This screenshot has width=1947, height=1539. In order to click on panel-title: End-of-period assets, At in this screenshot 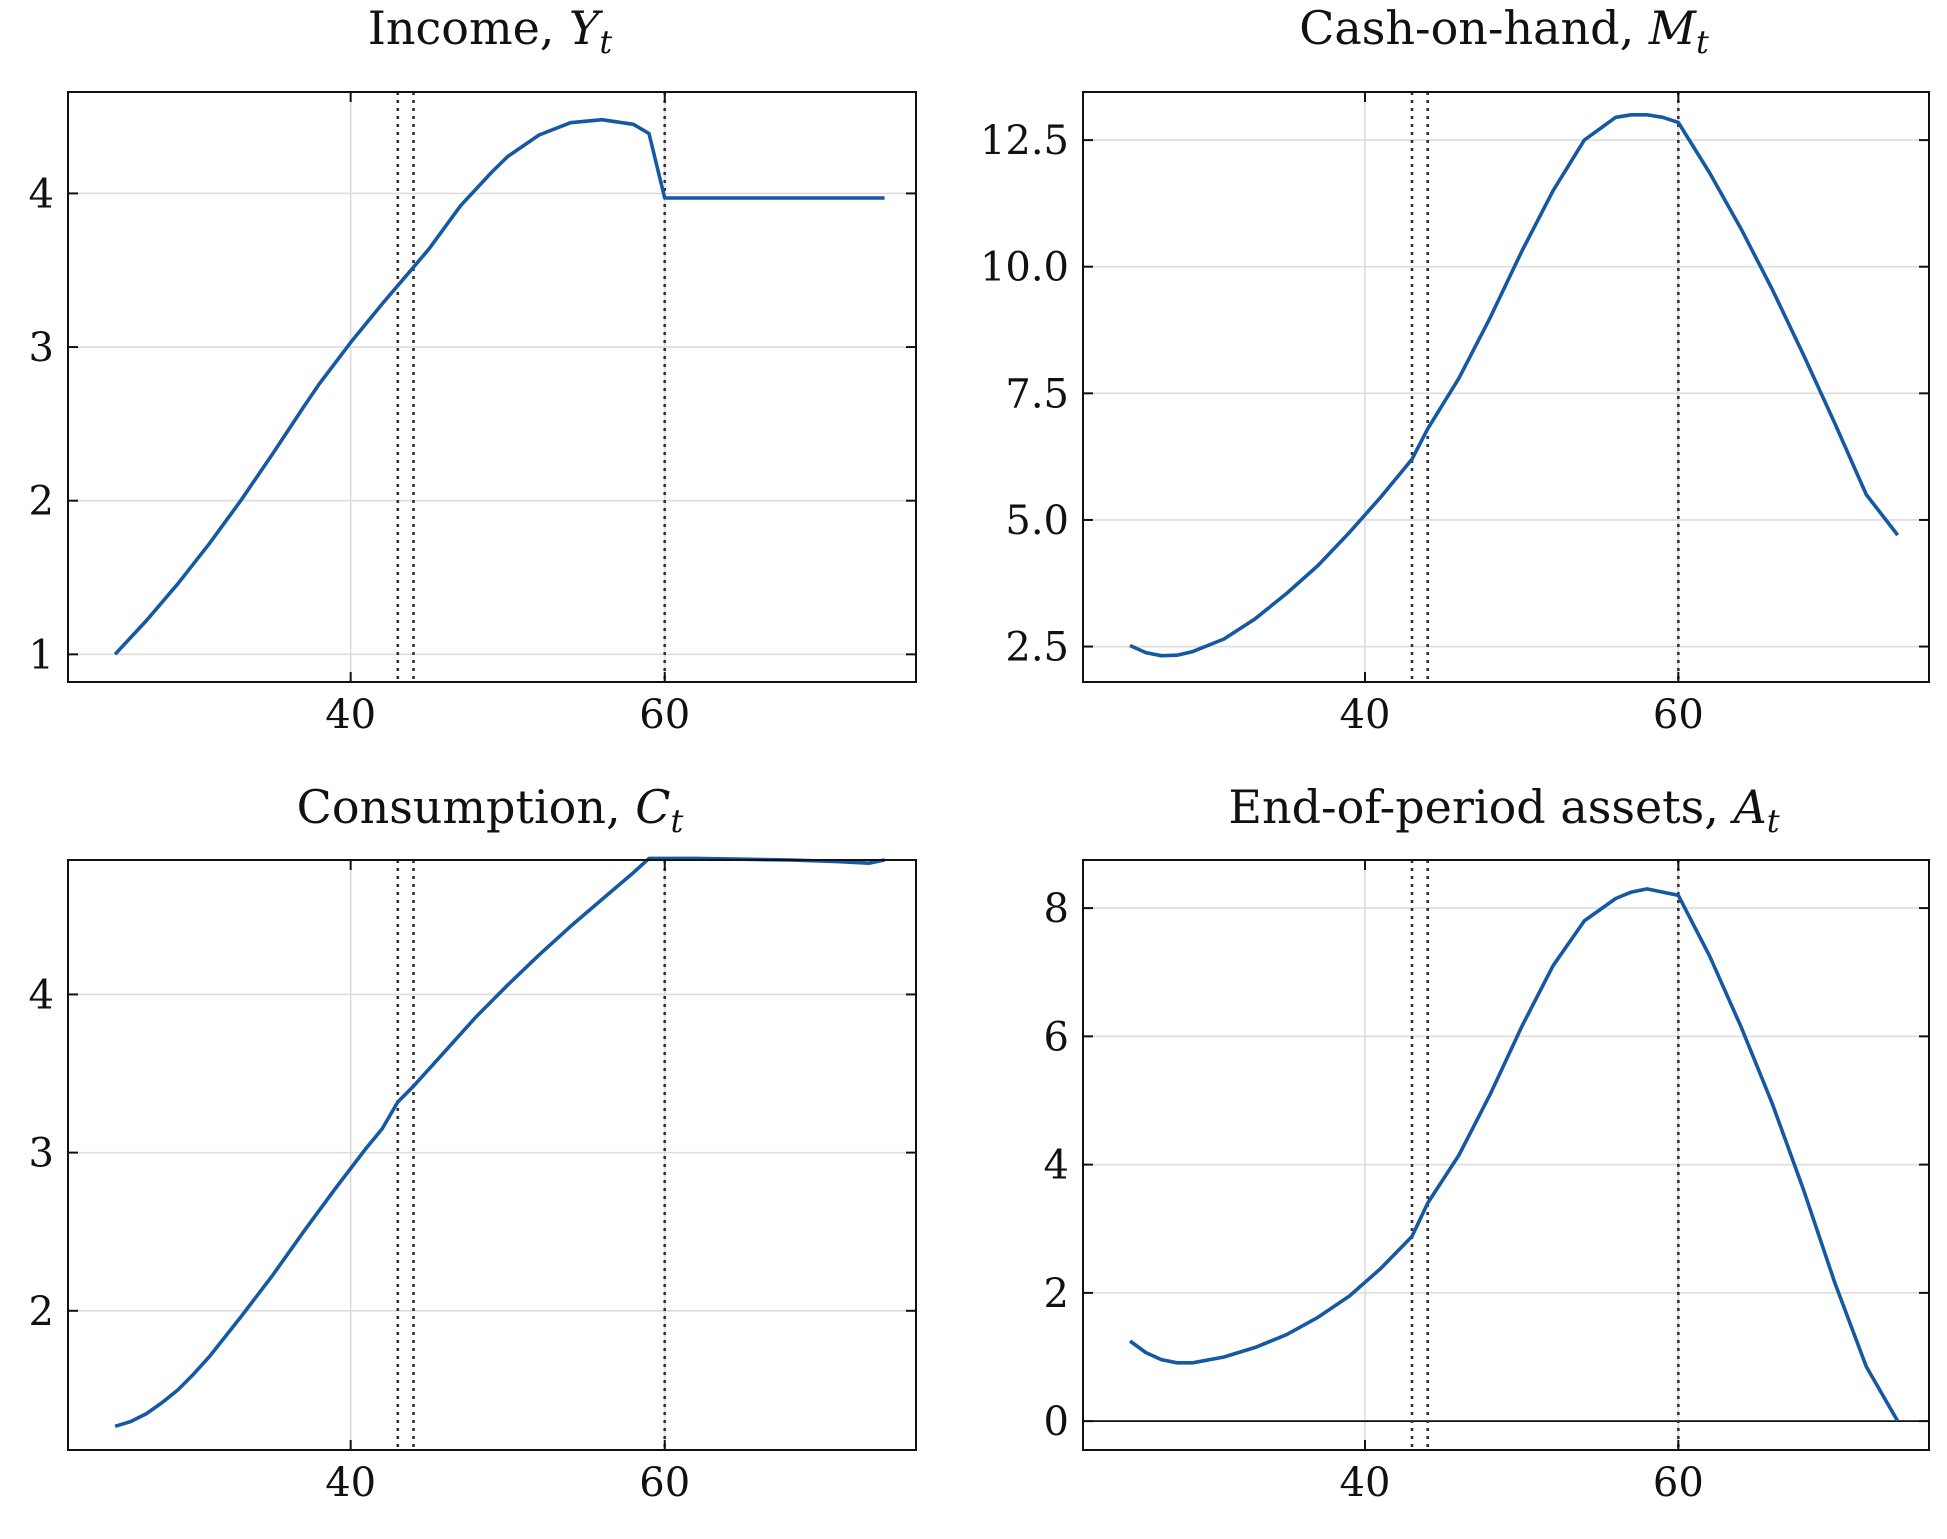, I will do `click(1503, 810)`.